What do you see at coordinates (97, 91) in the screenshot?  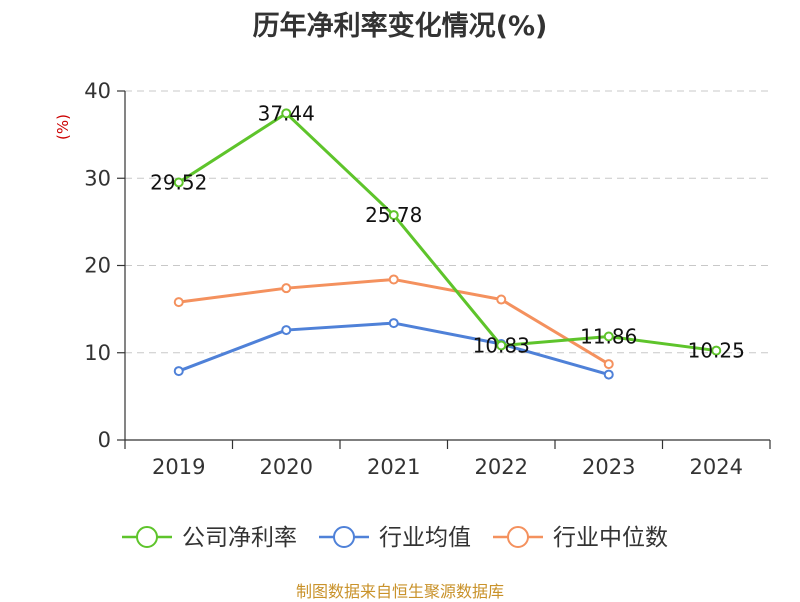 I see `y-tick-label: 40` at bounding box center [97, 91].